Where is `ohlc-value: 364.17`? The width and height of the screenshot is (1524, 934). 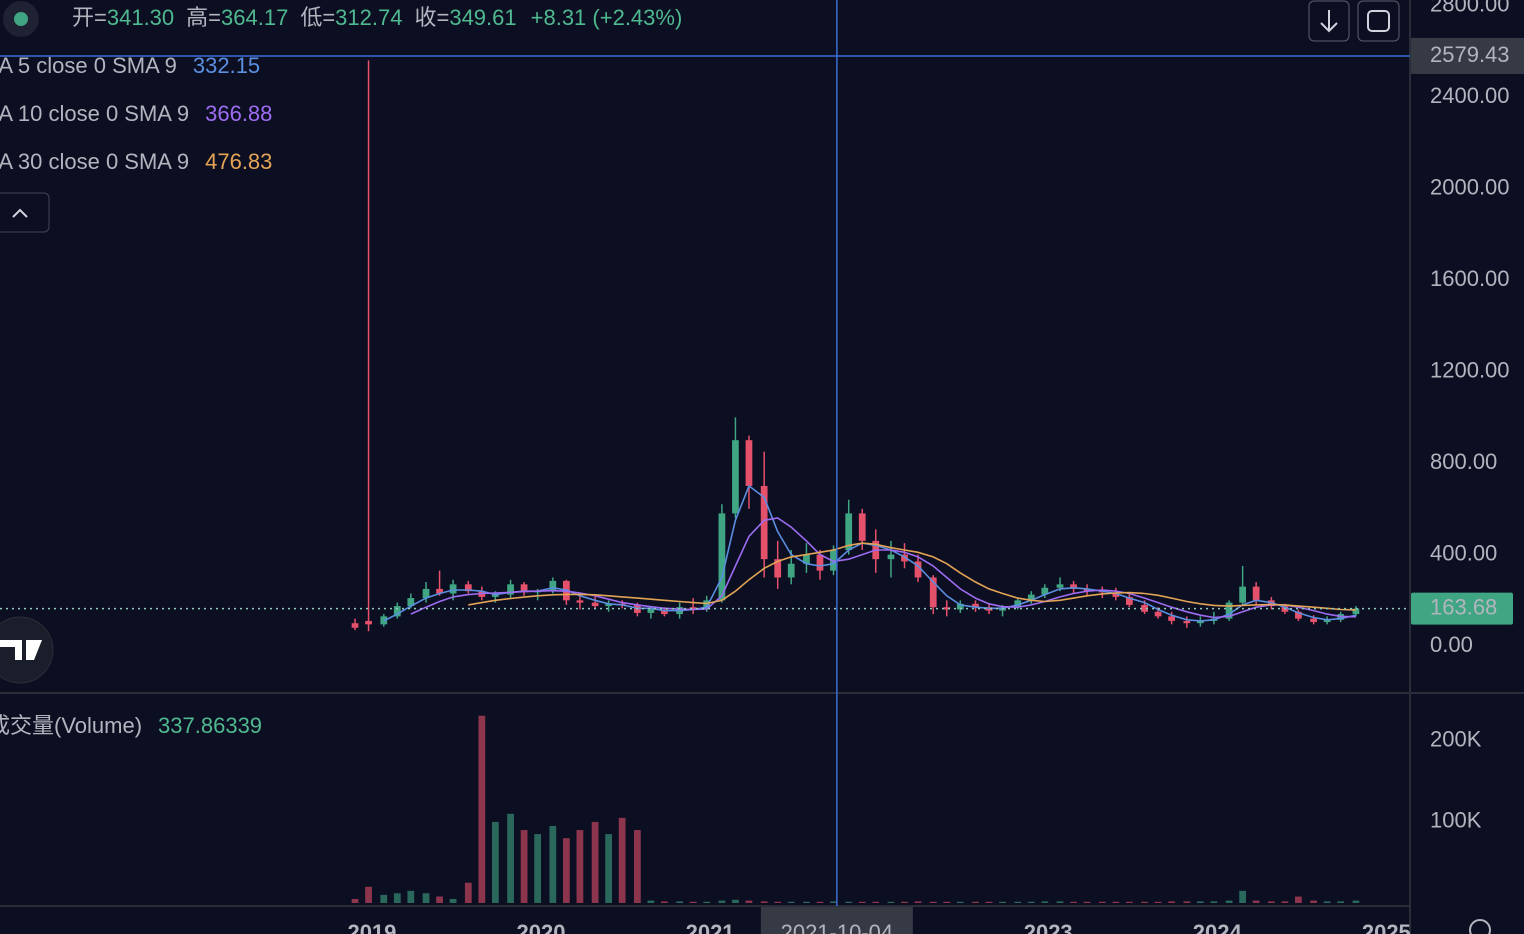
ohlc-value: 364.17 is located at coordinates (254, 17).